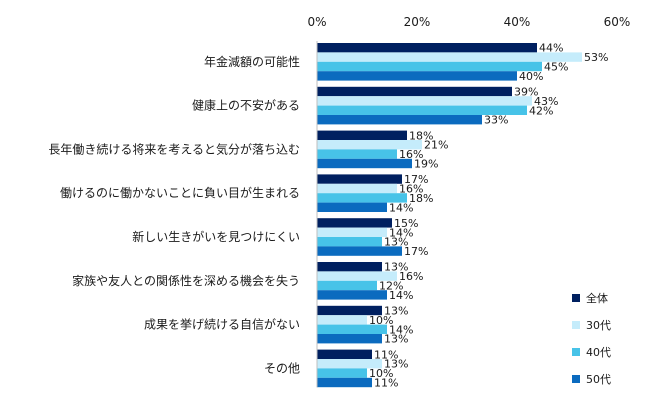 The image size is (664, 404). I want to click on legend-label: 40代, so click(598, 352).